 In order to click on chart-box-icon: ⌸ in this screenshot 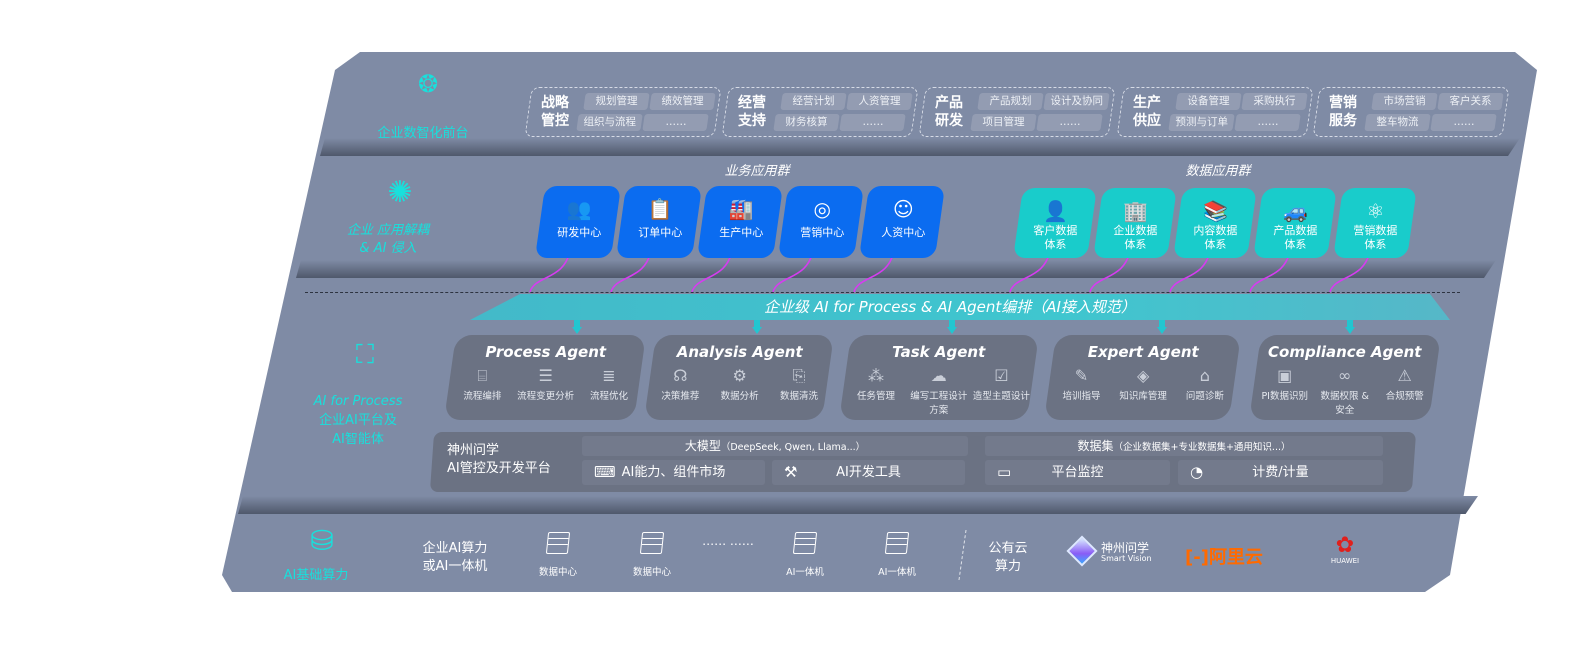, I will do `click(482, 375)`.